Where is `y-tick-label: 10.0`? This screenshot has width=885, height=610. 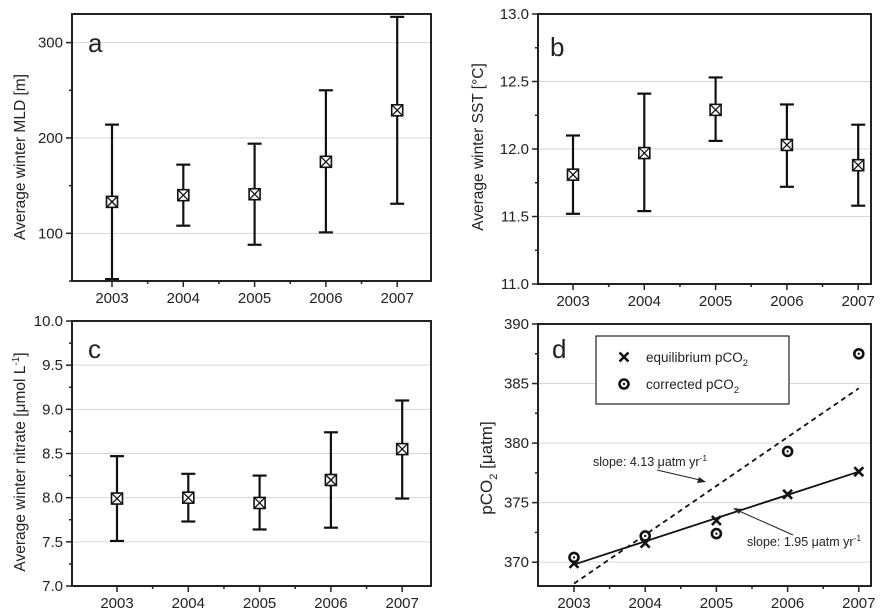
y-tick-label: 10.0 is located at coordinates (48, 321).